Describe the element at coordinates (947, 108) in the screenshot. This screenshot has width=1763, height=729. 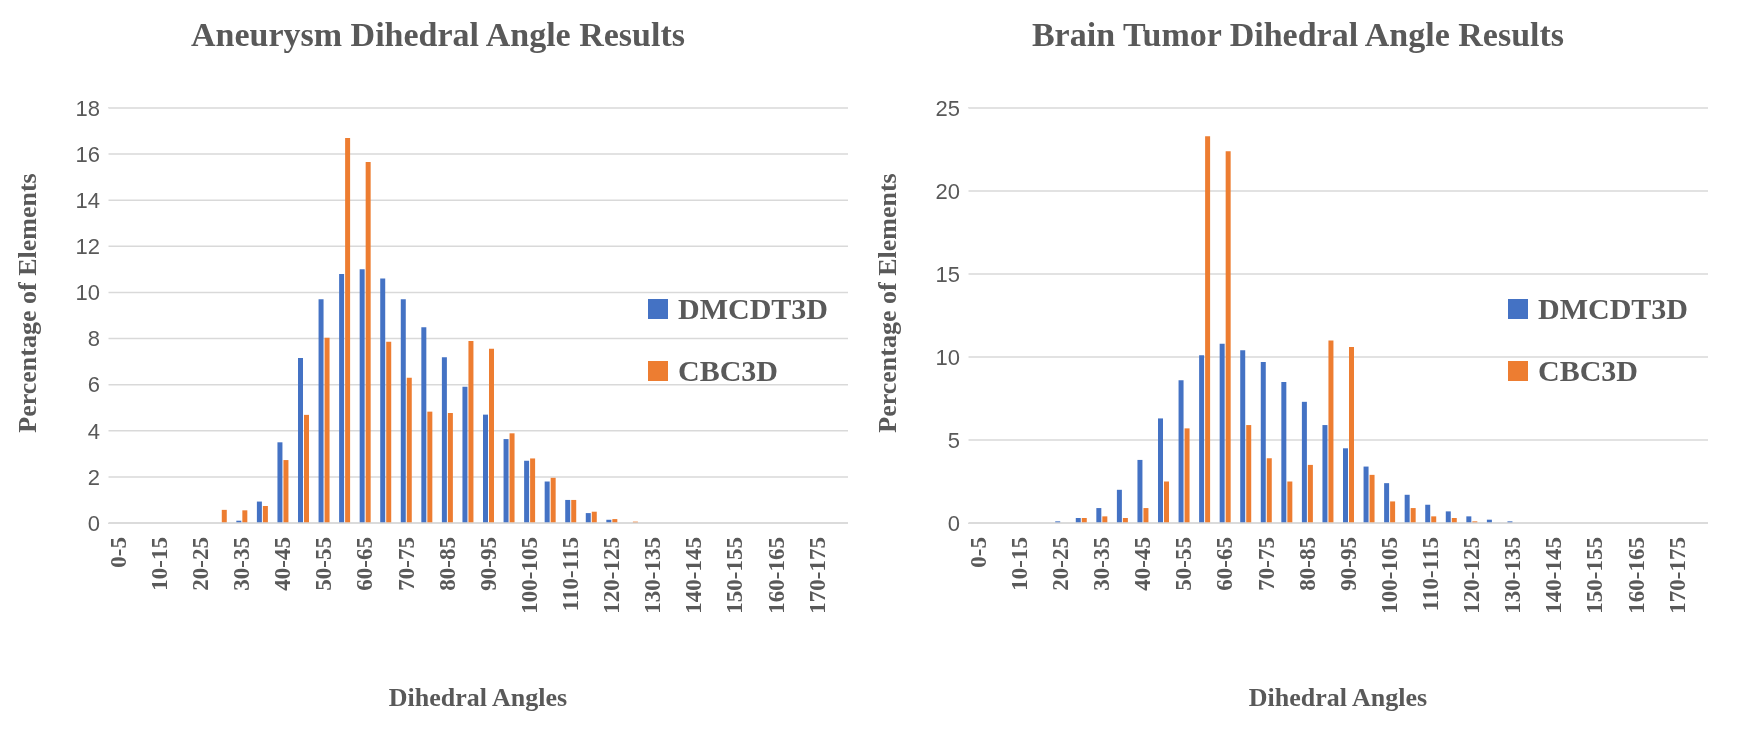
I see `y-tick-label: 25` at that location.